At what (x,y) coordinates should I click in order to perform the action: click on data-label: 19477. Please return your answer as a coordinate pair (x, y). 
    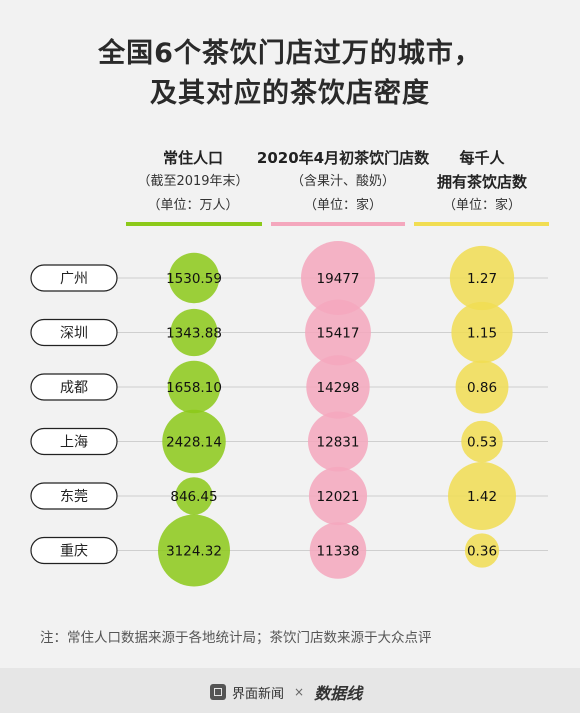
    Looking at the image, I should click on (338, 279).